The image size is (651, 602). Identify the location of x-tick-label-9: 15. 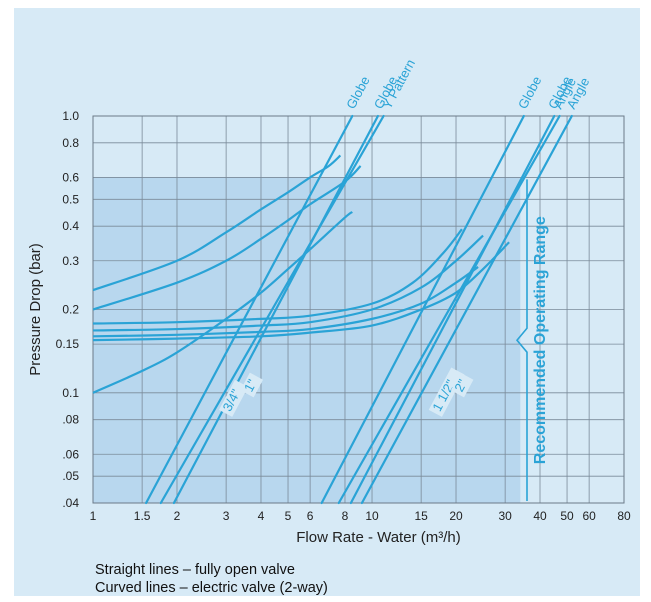
(421, 516).